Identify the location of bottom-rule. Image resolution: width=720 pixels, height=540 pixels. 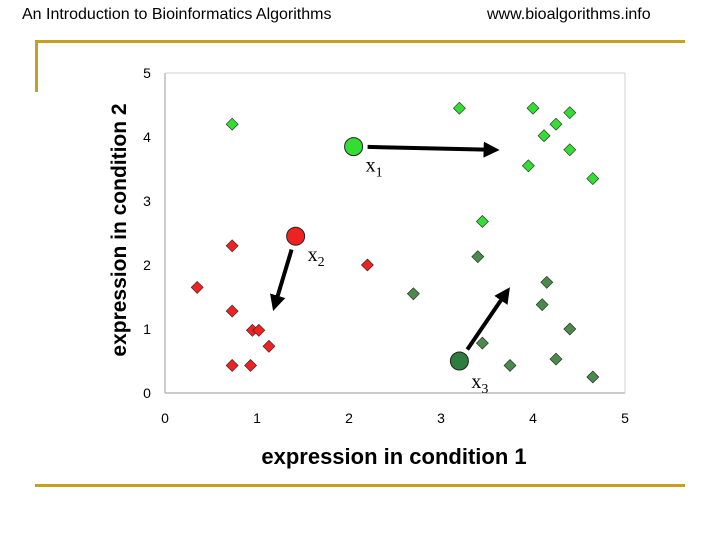
(360, 485).